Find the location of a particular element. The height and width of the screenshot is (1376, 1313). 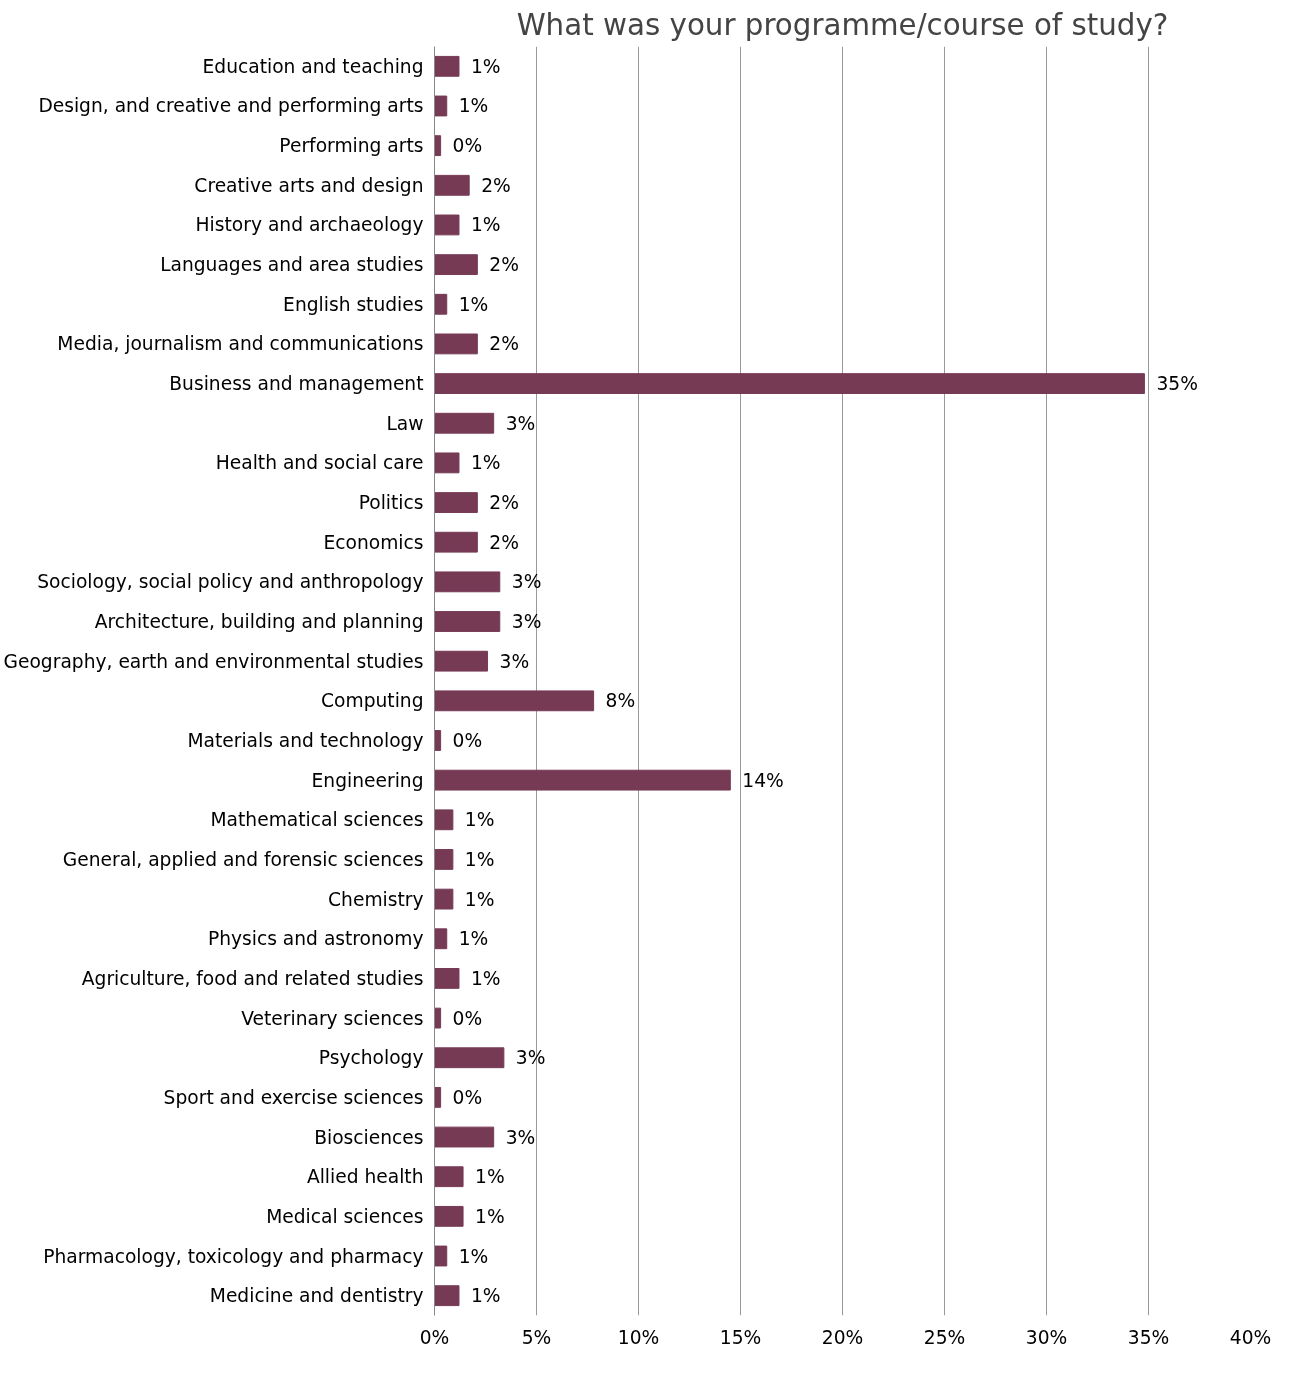

y-tick-label: Materials and technology is located at coordinates (305, 740).